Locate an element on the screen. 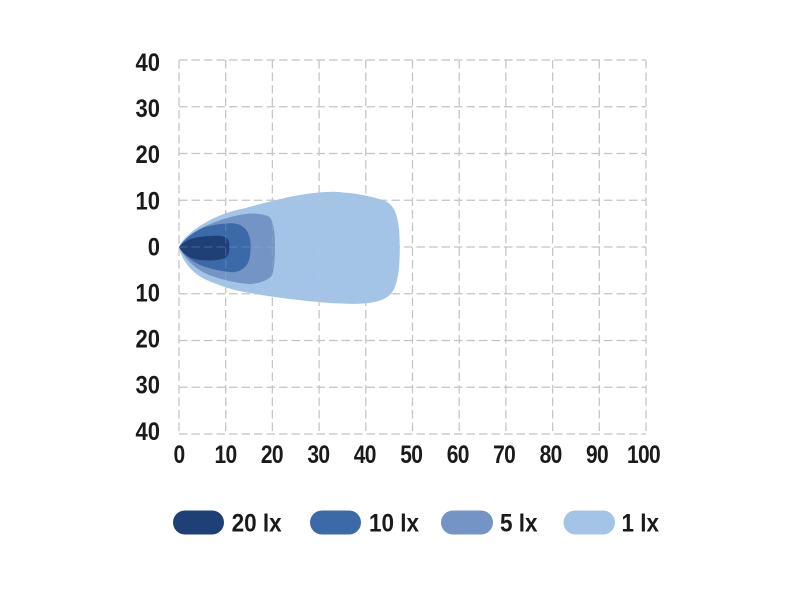  svg-text: 20 lx is located at coordinates (257, 523).